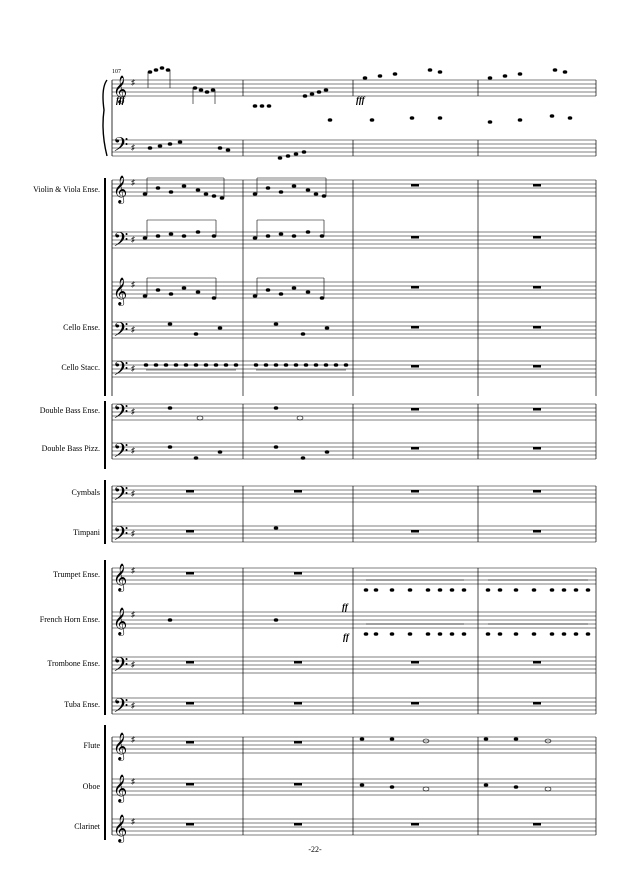 The image size is (630, 891). What do you see at coordinates (116, 72) in the screenshot?
I see `measure-number: 107` at bounding box center [116, 72].